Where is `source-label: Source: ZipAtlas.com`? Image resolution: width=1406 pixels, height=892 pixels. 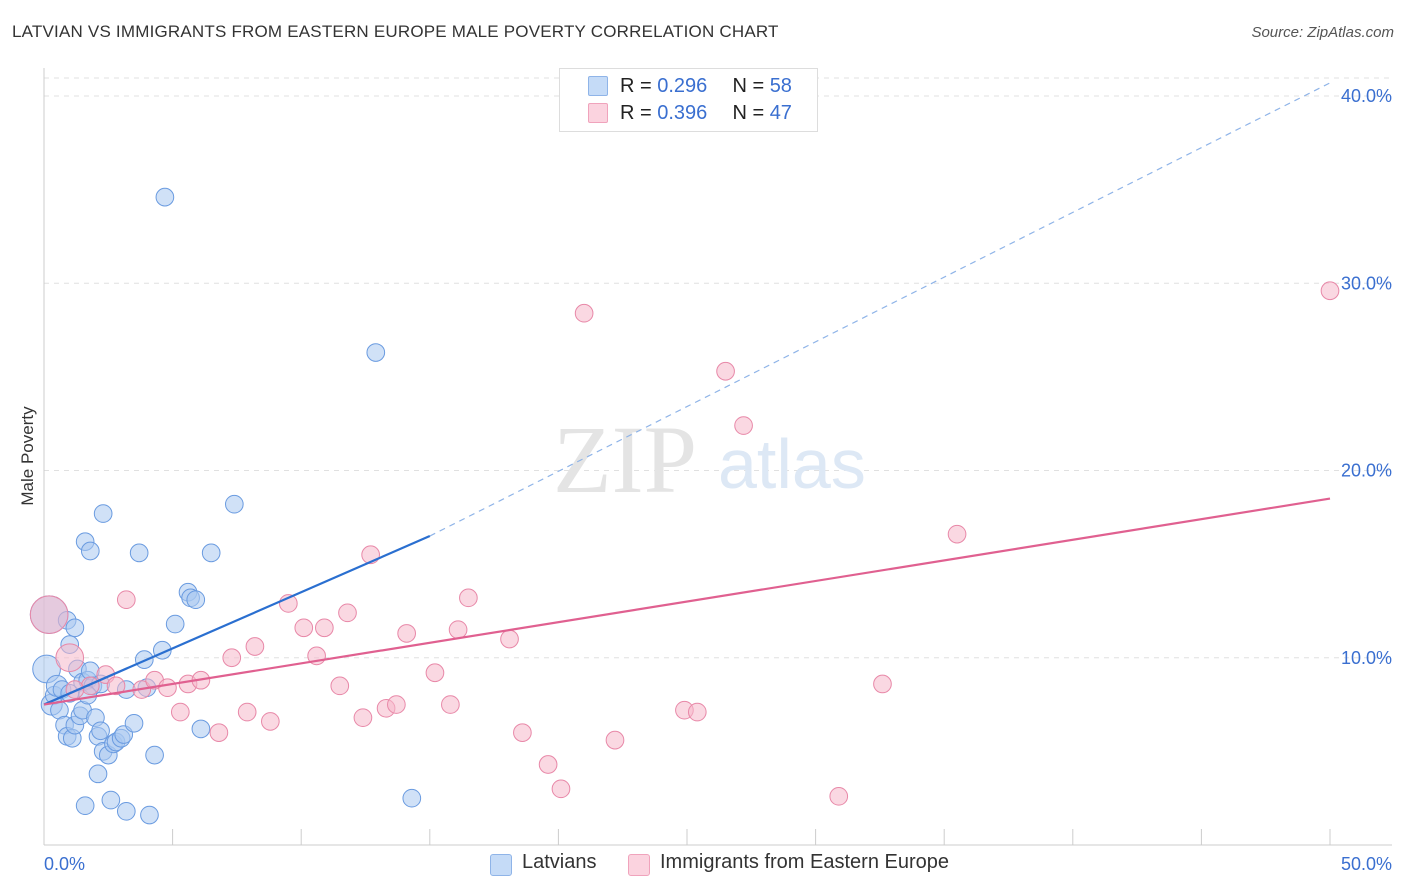 source-label: Source: ZipAtlas.com is located at coordinates (1322, 32).